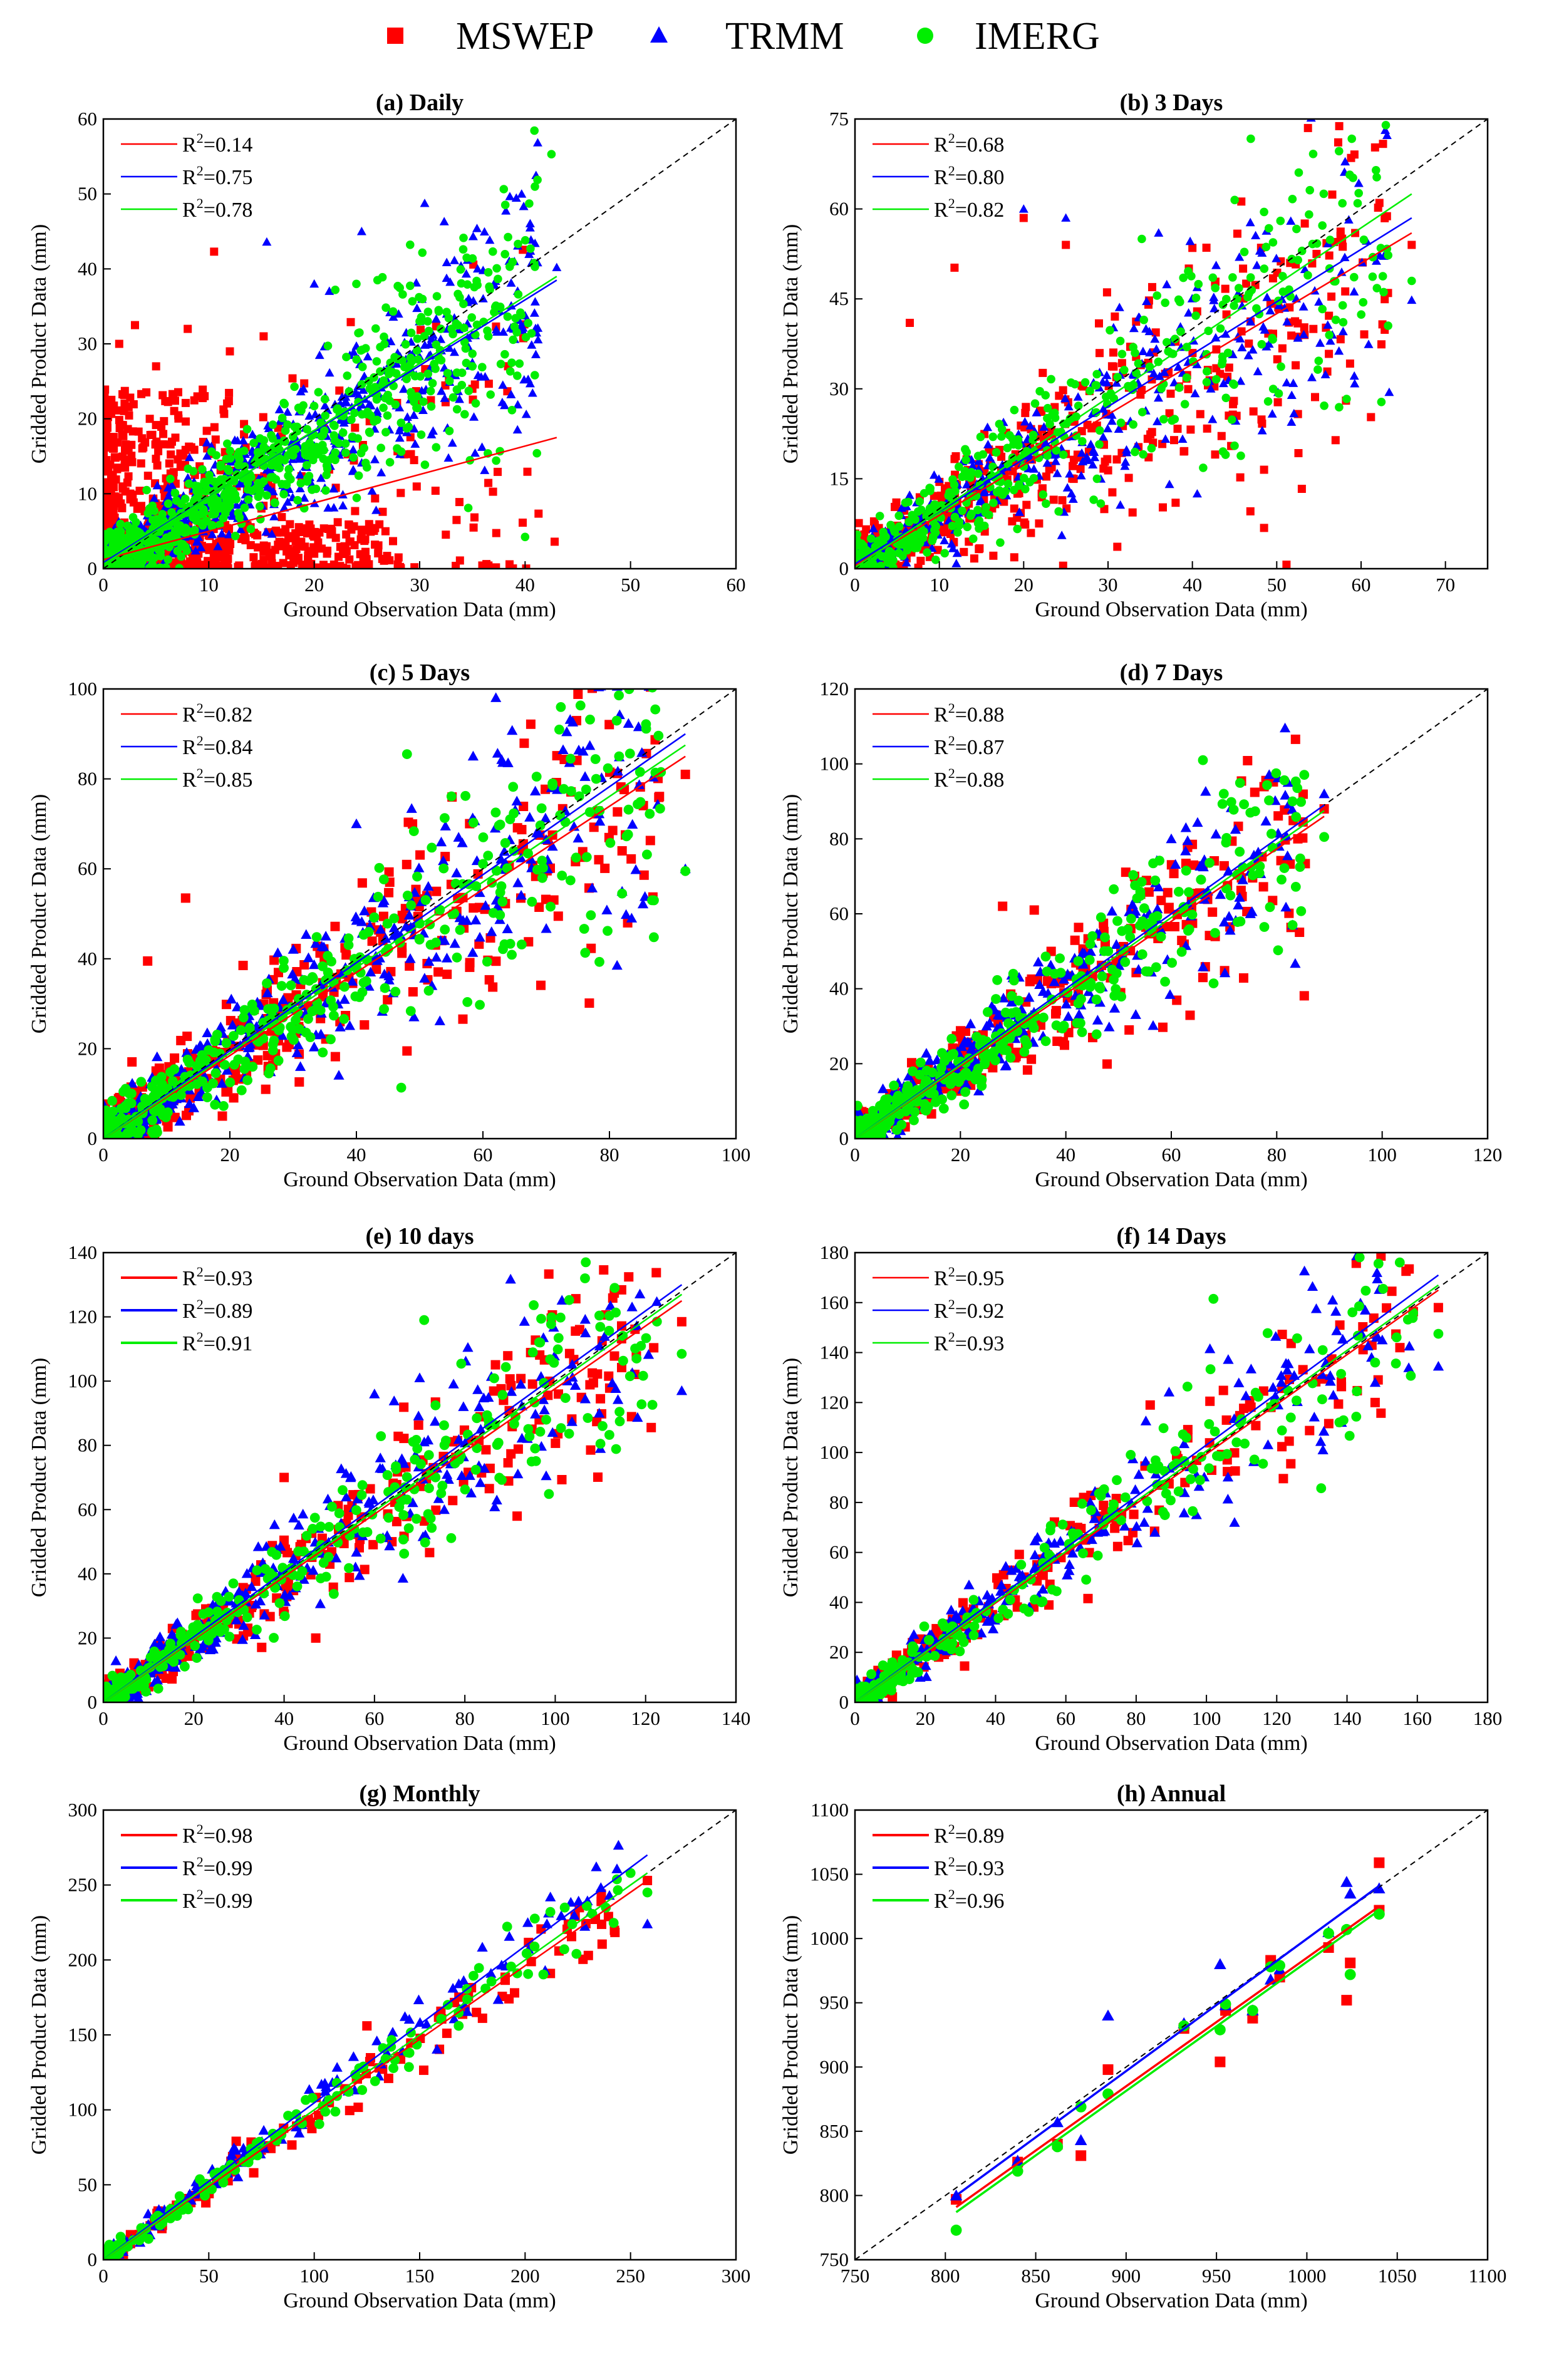  Describe the element at coordinates (844, 568) in the screenshot. I see `y-tick-label: 0` at that location.